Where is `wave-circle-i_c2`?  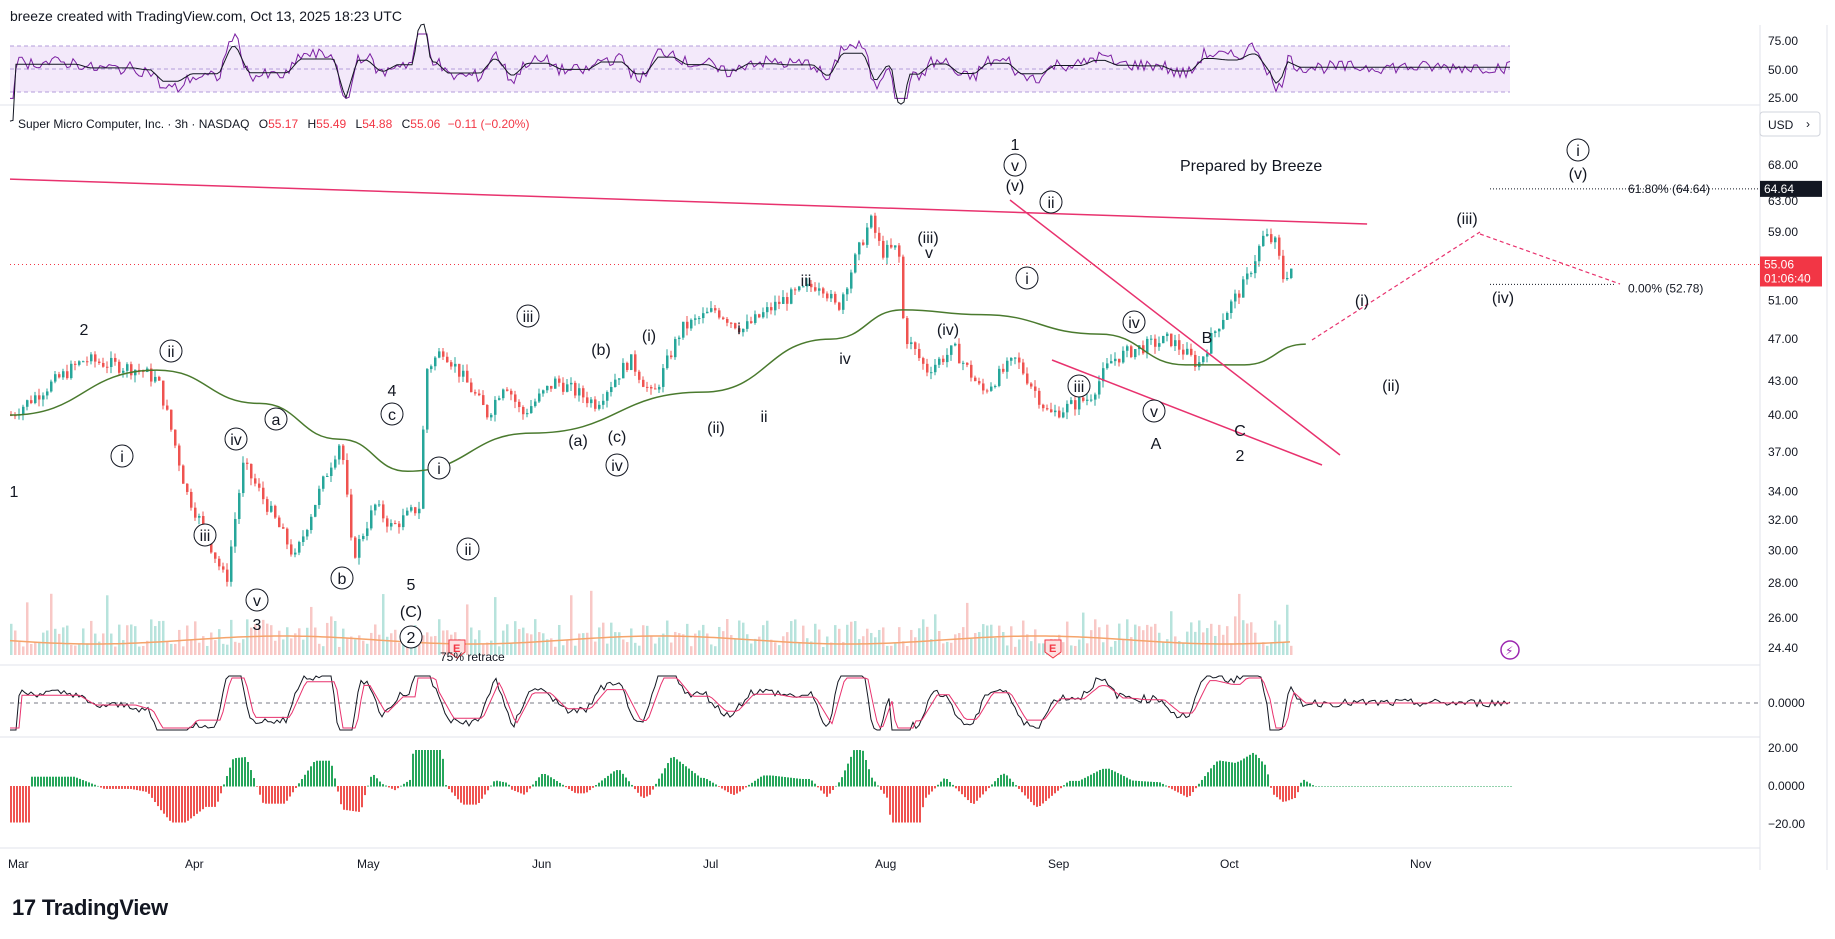 wave-circle-i_c2 is located at coordinates (439, 468).